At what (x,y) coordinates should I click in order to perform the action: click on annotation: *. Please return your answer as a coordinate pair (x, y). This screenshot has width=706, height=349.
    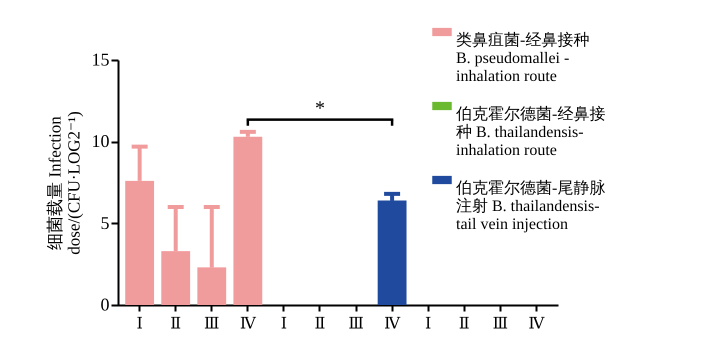
    Looking at the image, I should click on (319, 109).